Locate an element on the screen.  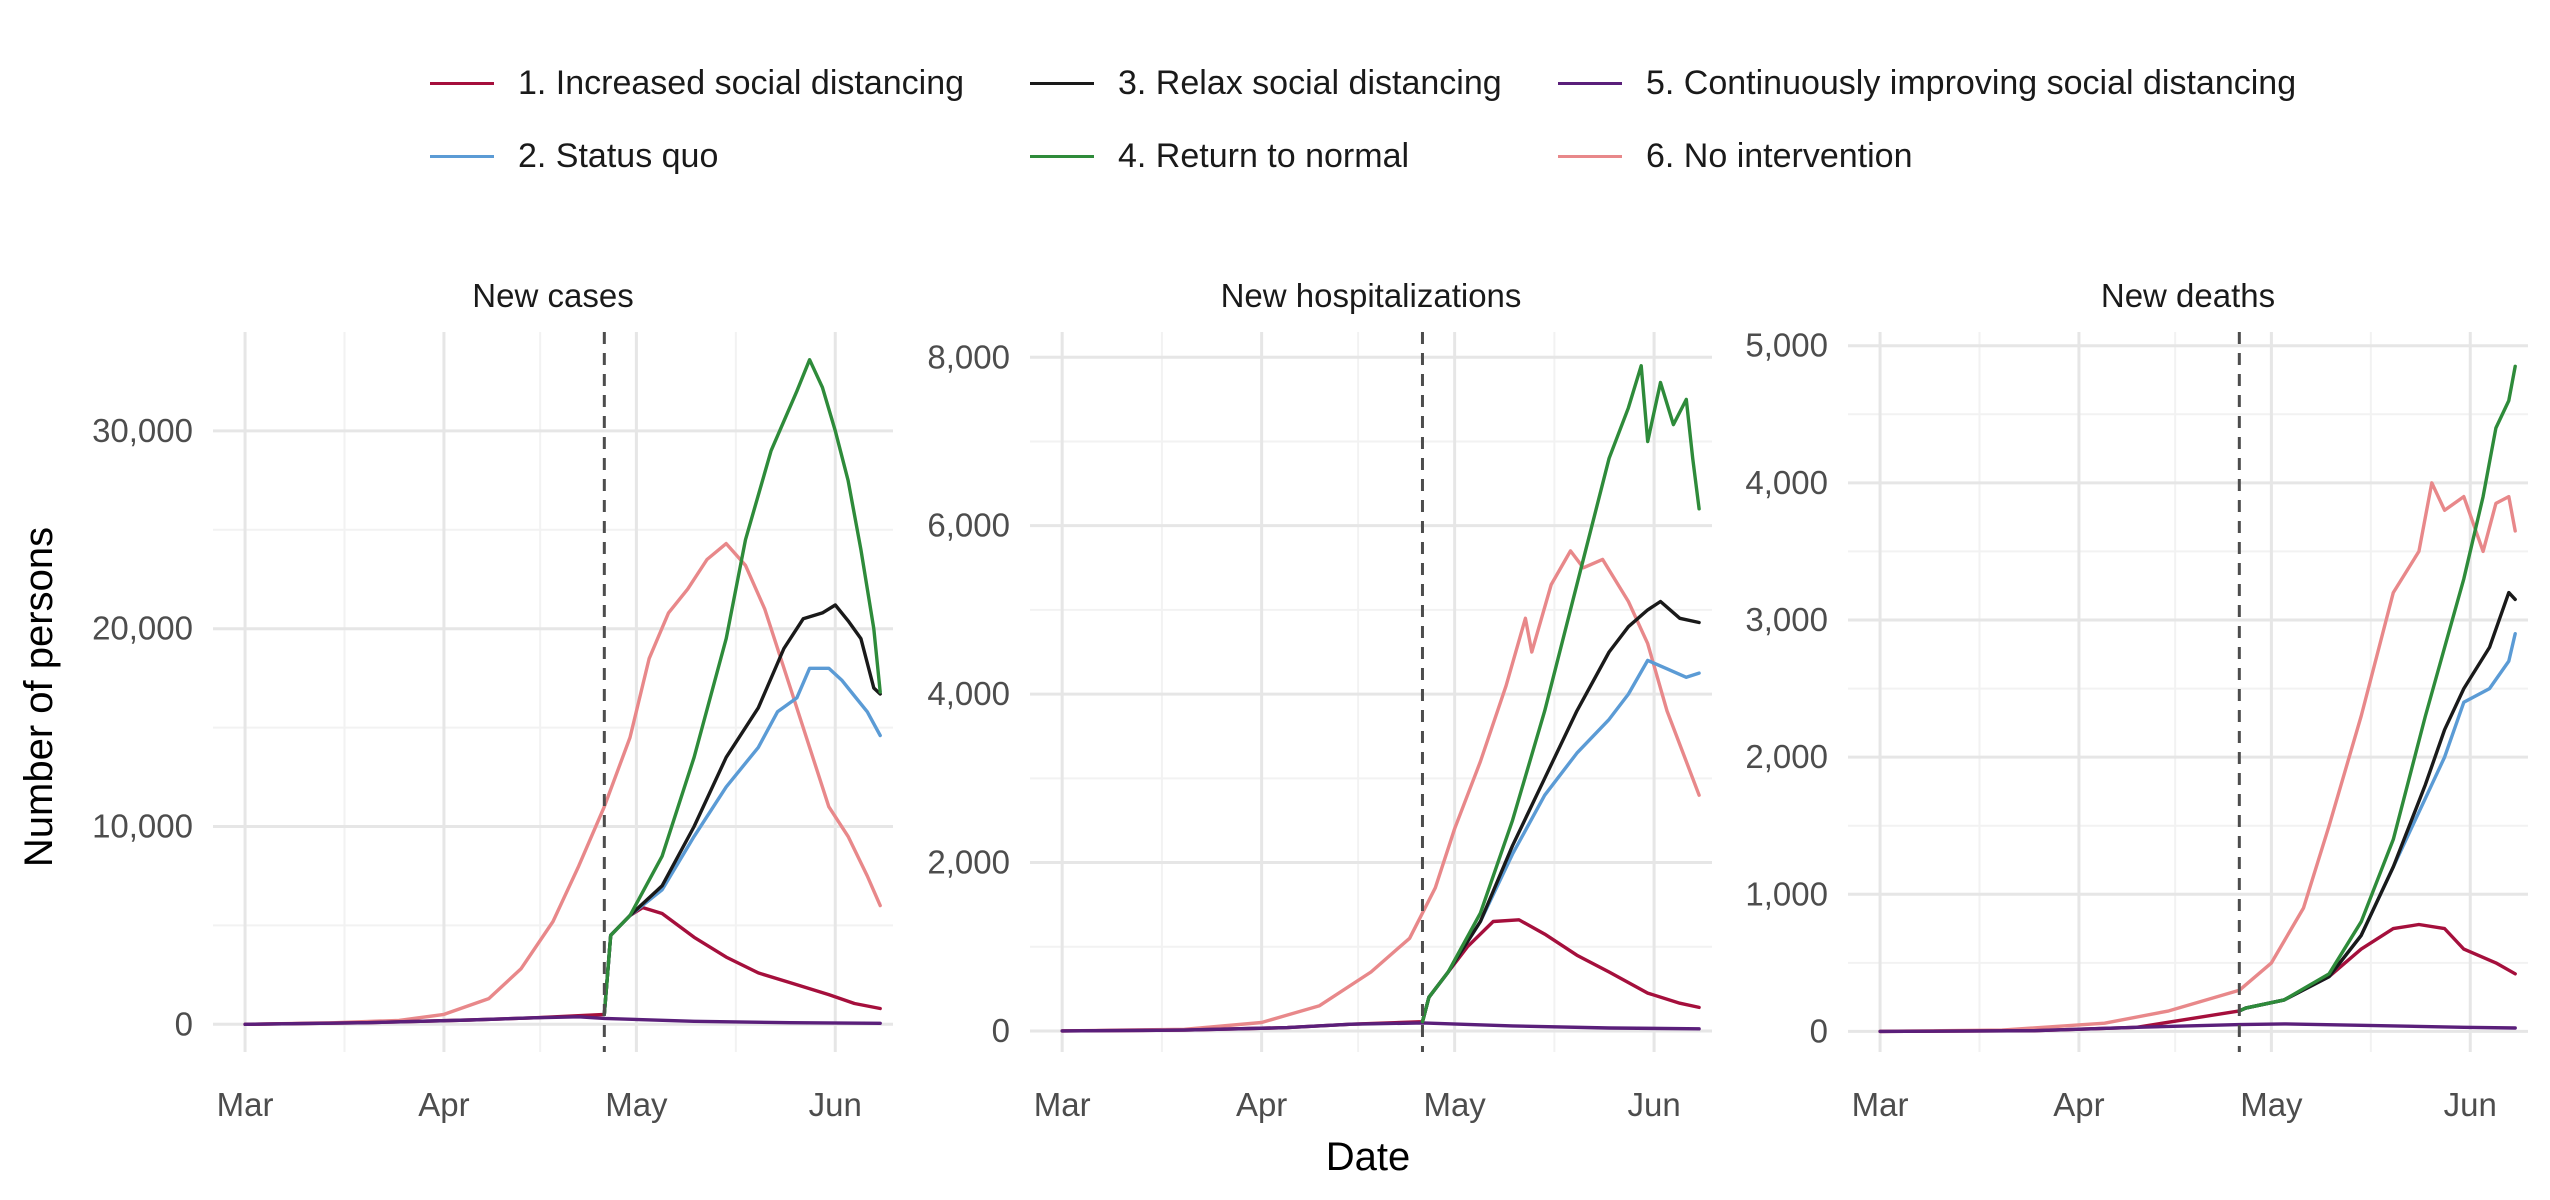
legend-label: 3. Relax social distancing is located at coordinates (1310, 82).